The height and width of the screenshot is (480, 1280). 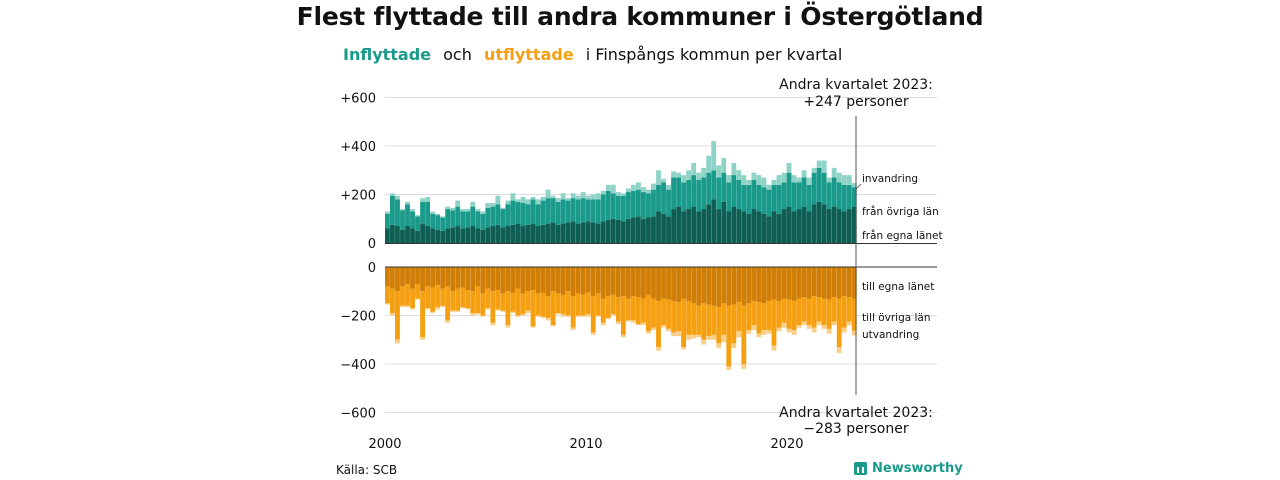 What do you see at coordinates (856, 102) in the screenshot?
I see `annotation-top-line2: +247 personer` at bounding box center [856, 102].